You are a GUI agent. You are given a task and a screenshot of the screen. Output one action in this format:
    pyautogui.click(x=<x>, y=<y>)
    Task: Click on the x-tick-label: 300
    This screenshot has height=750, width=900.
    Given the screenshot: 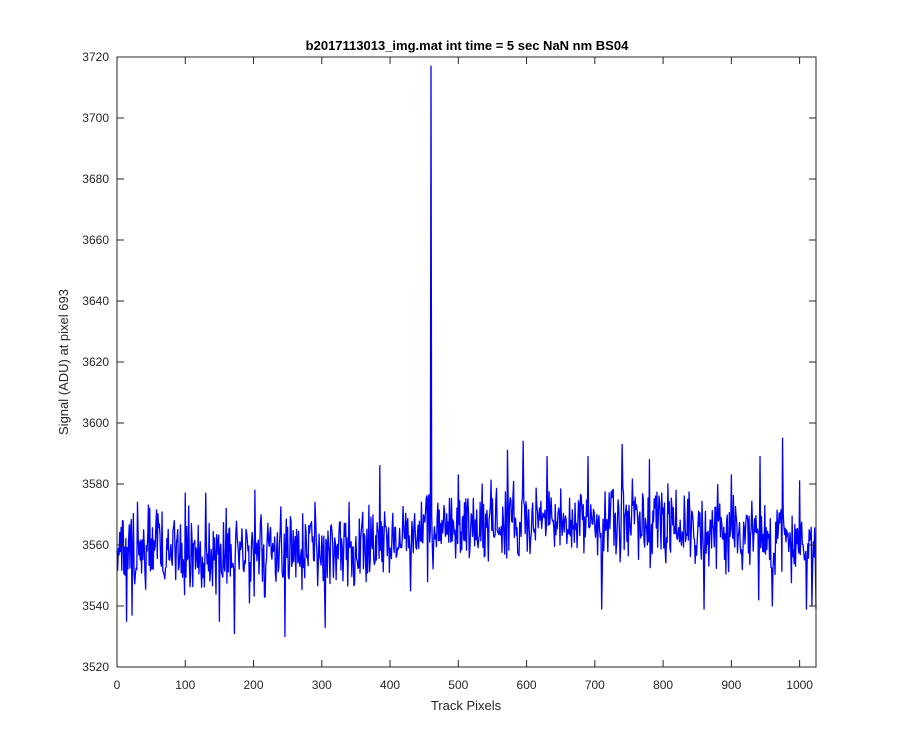 What is the action you would take?
    pyautogui.click(x=322, y=685)
    